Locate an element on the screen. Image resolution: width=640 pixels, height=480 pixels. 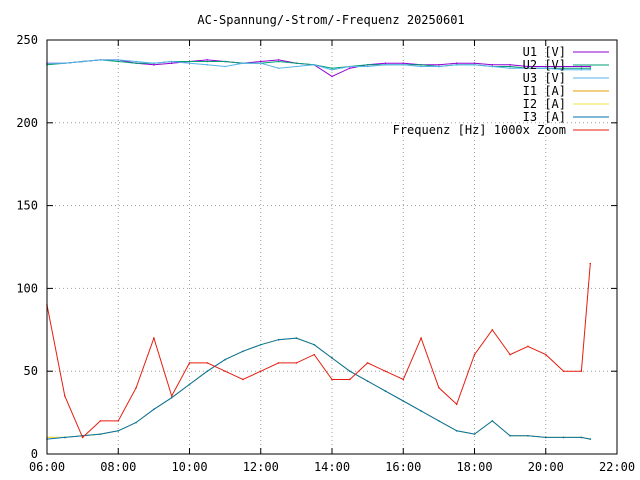
x-tick-label: 10:00 is located at coordinates (189, 467).